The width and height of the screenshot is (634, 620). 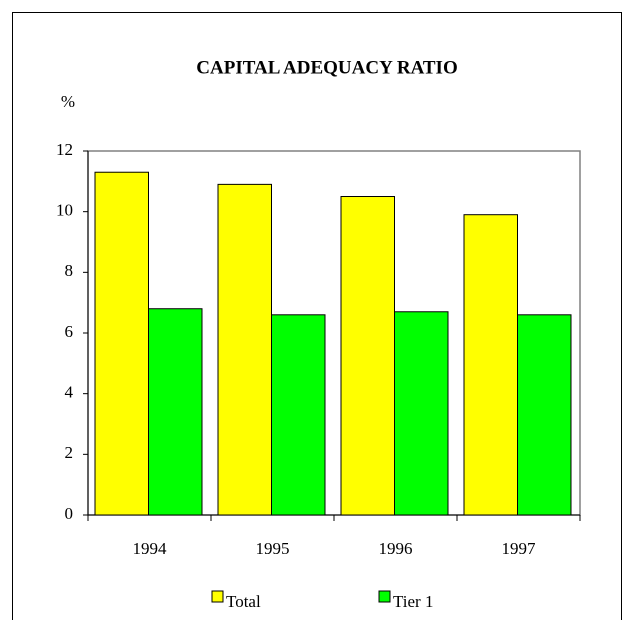 I want to click on y-tick-label: 8, so click(x=69, y=270).